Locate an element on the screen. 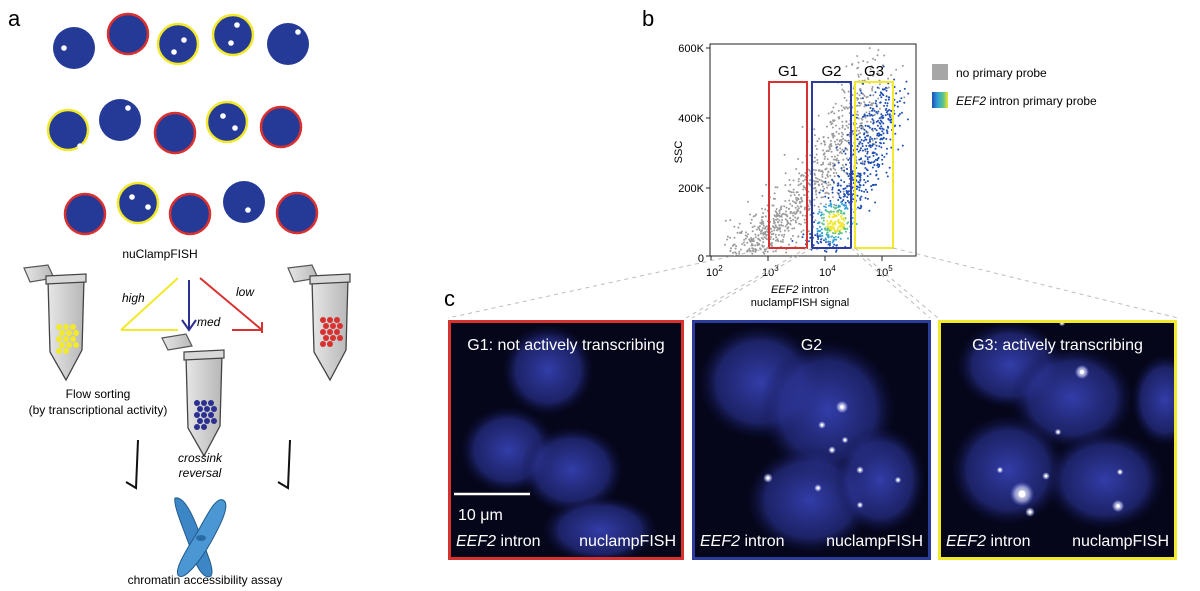 Image resolution: width=1200 pixels, height=591 pixels. x-tick: 10⁵ is located at coordinates (884, 271).